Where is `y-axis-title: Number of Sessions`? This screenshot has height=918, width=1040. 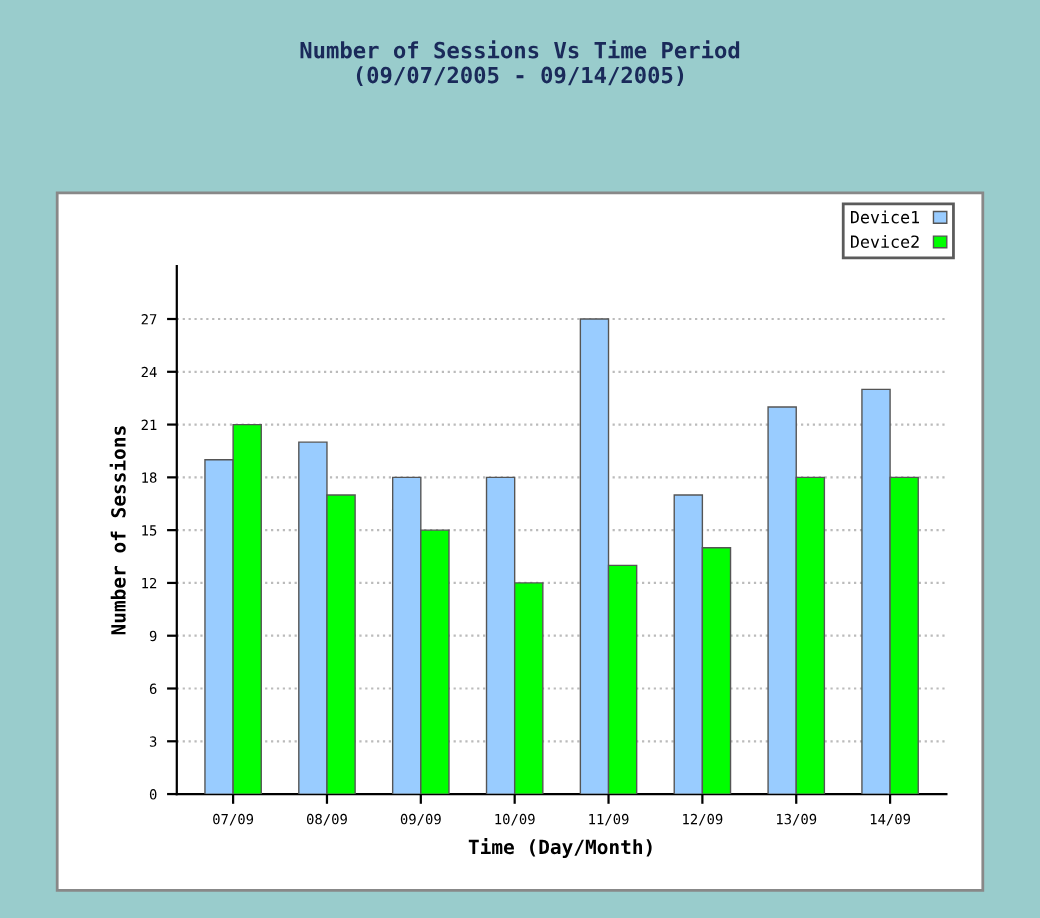
y-axis-title: Number of Sessions is located at coordinates (117, 530).